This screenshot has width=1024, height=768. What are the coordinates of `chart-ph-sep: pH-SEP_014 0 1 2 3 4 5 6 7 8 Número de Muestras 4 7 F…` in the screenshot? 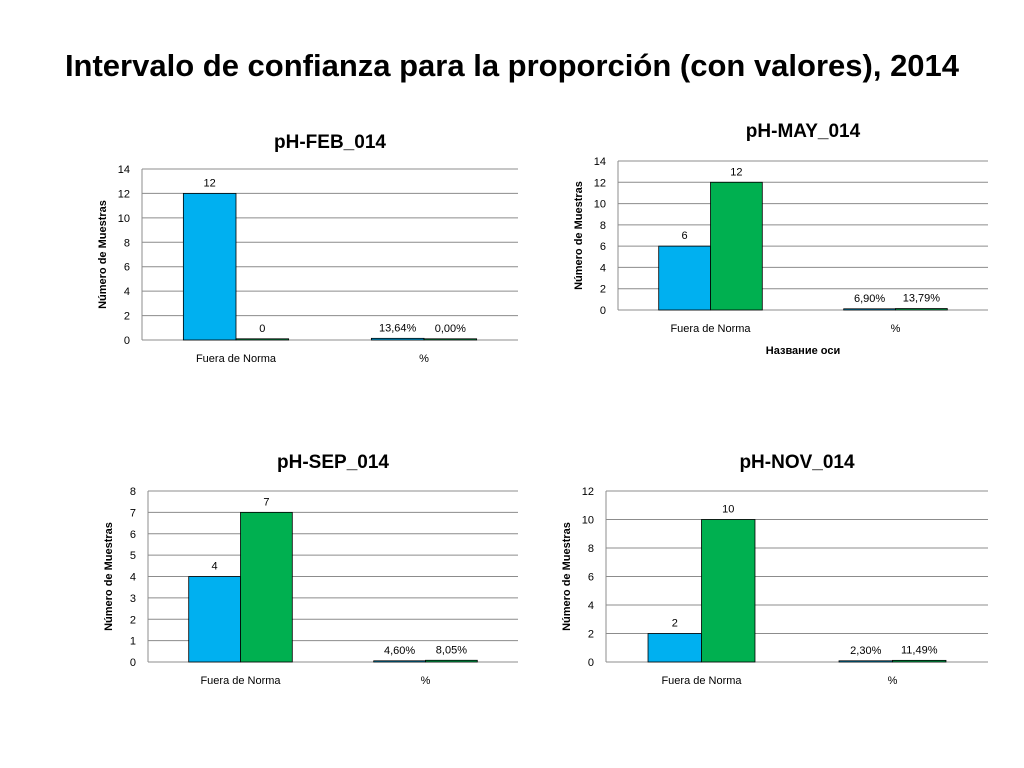 It's located at (310, 569).